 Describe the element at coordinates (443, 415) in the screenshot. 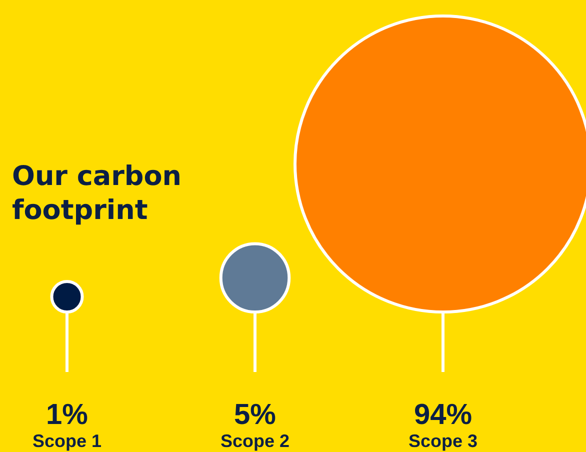

I see `data-label: 94%` at that location.